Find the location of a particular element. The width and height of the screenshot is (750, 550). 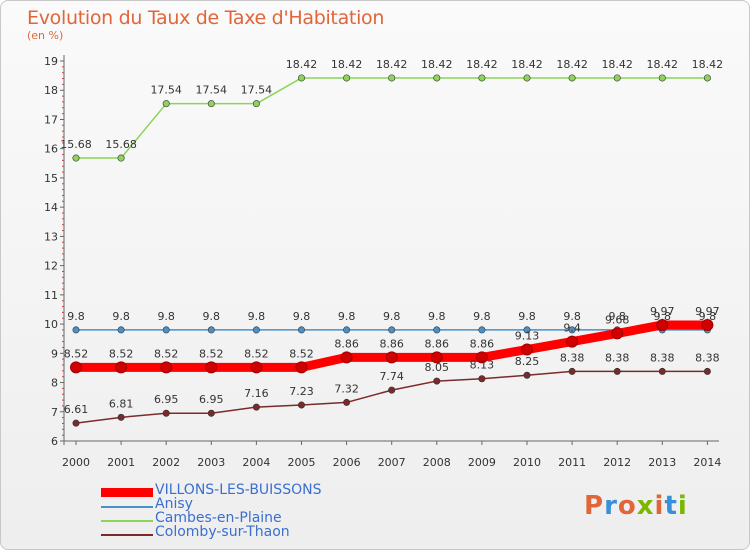

proxiti-logo: Proxiti is located at coordinates (636, 506).